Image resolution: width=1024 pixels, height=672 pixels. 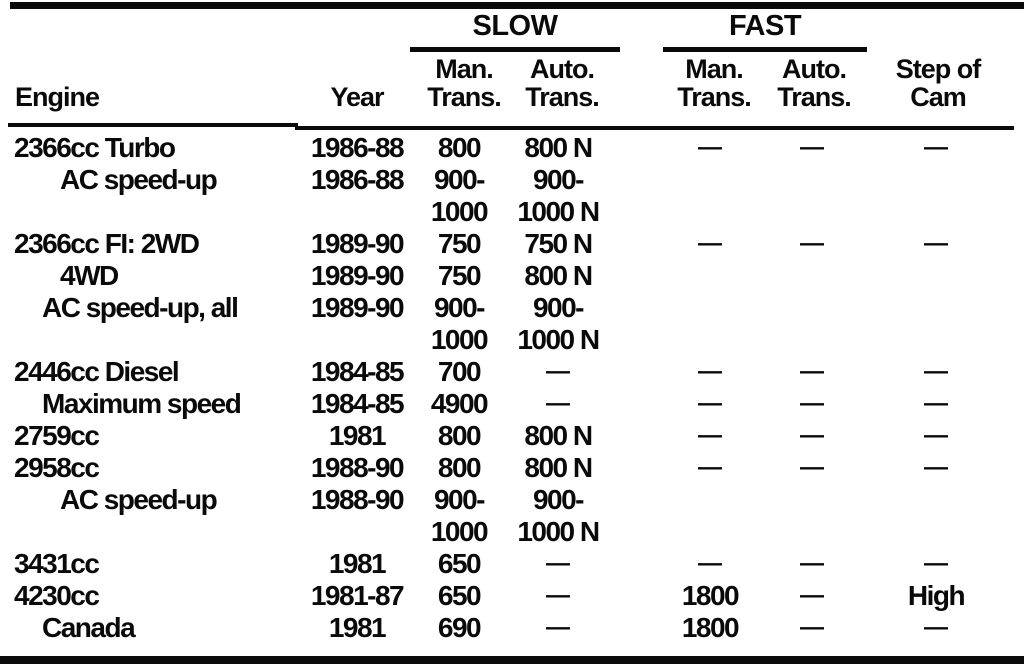 I want to click on table-row: 2366cc Turbo 1986-88 800 800 N — — —, so click(x=512, y=148).